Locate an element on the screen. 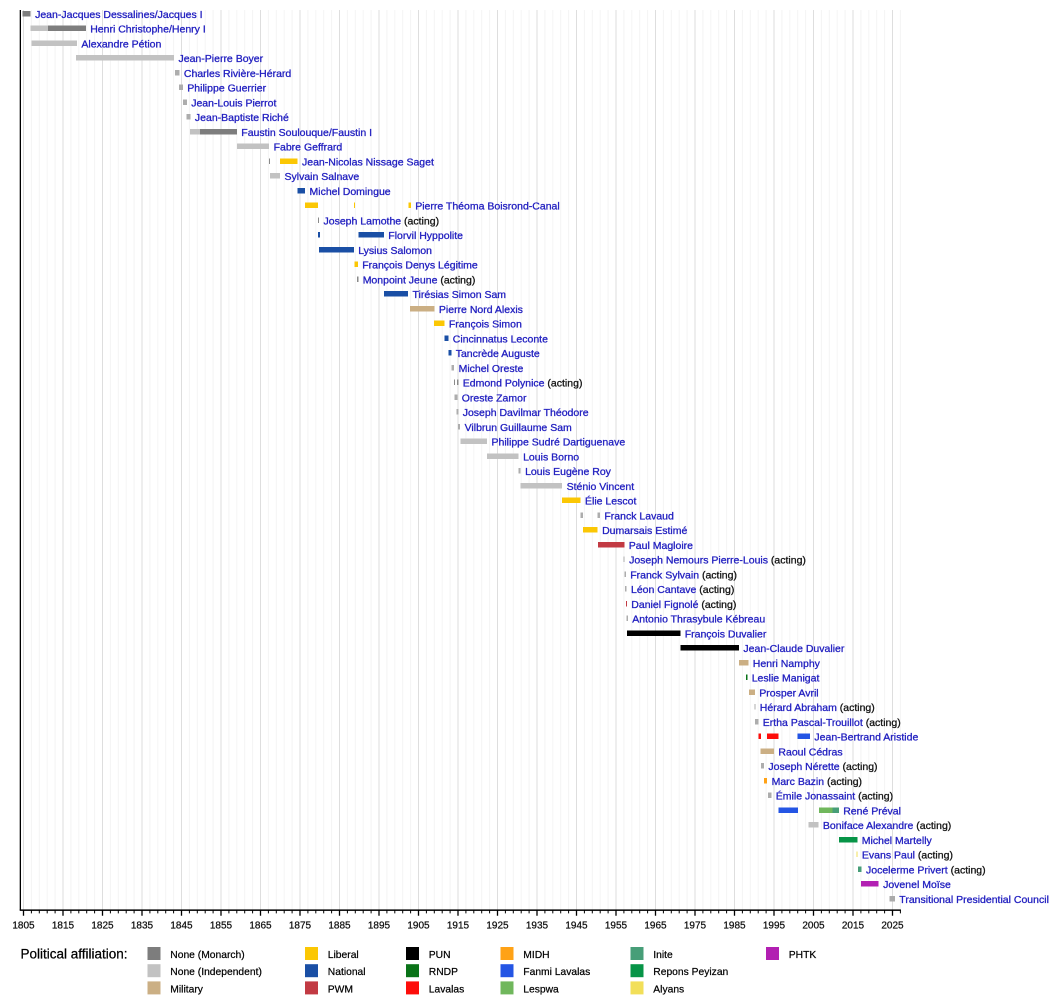 The image size is (1050, 1005). svg-text: None (Independent) is located at coordinates (216, 972).